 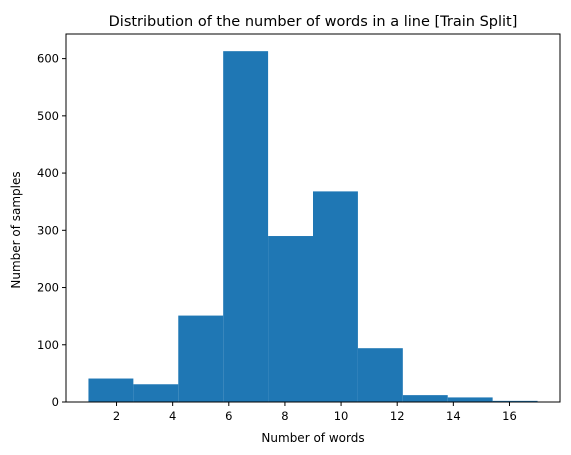 What do you see at coordinates (509, 416) in the screenshot?
I see `x-tick-label: 16` at bounding box center [509, 416].